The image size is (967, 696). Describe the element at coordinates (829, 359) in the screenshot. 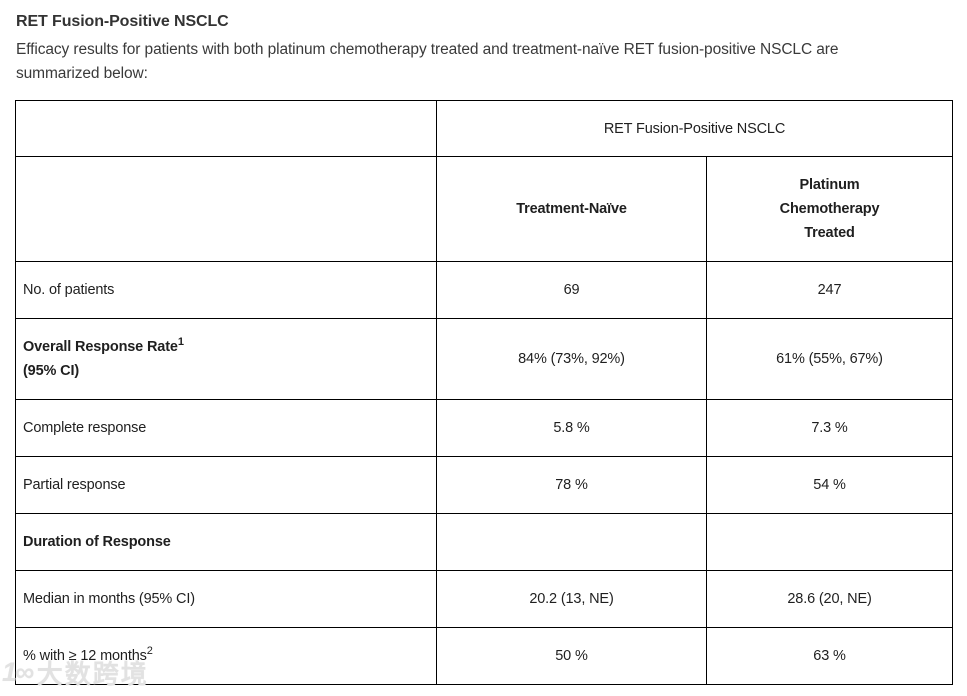

I see `cell-value: 61% (55%, 67%)` at that location.